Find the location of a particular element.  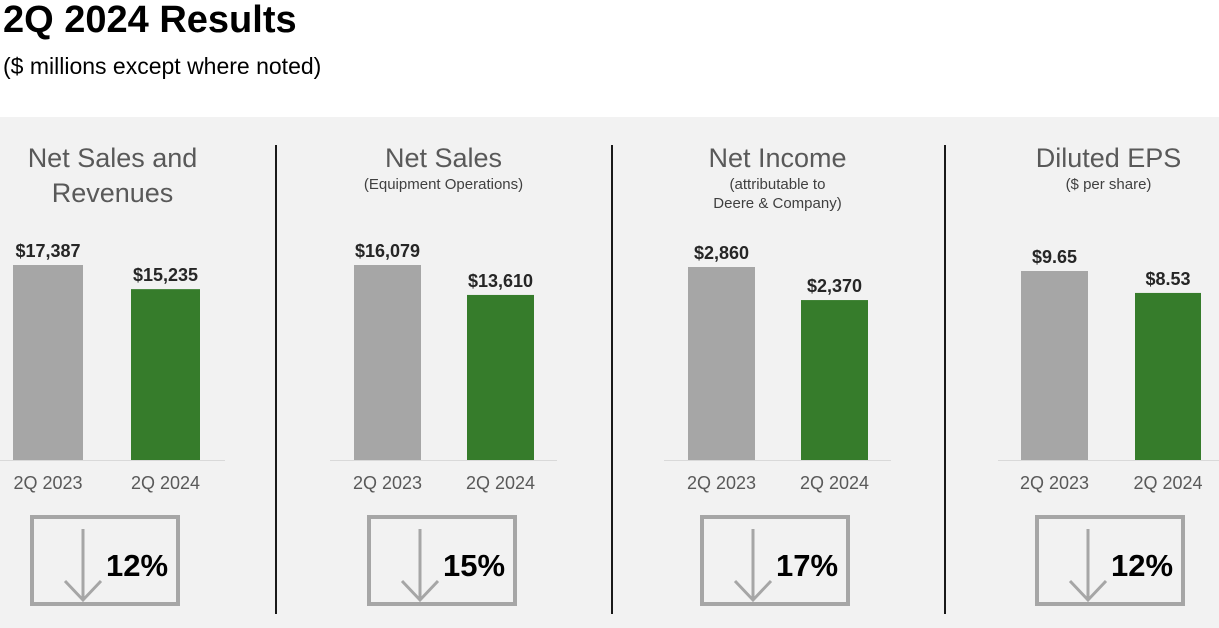

change-box: 17% is located at coordinates (775, 560).